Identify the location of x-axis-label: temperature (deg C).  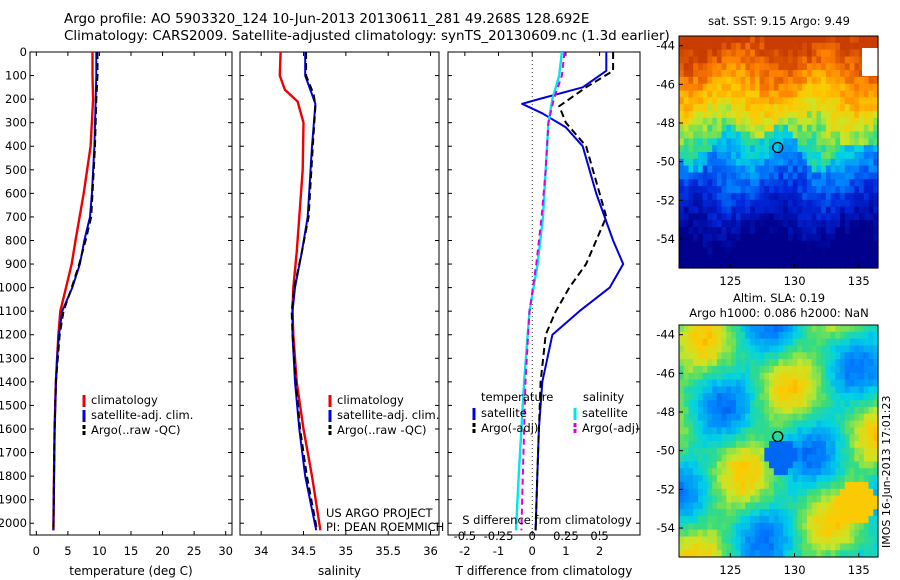
(130, 571).